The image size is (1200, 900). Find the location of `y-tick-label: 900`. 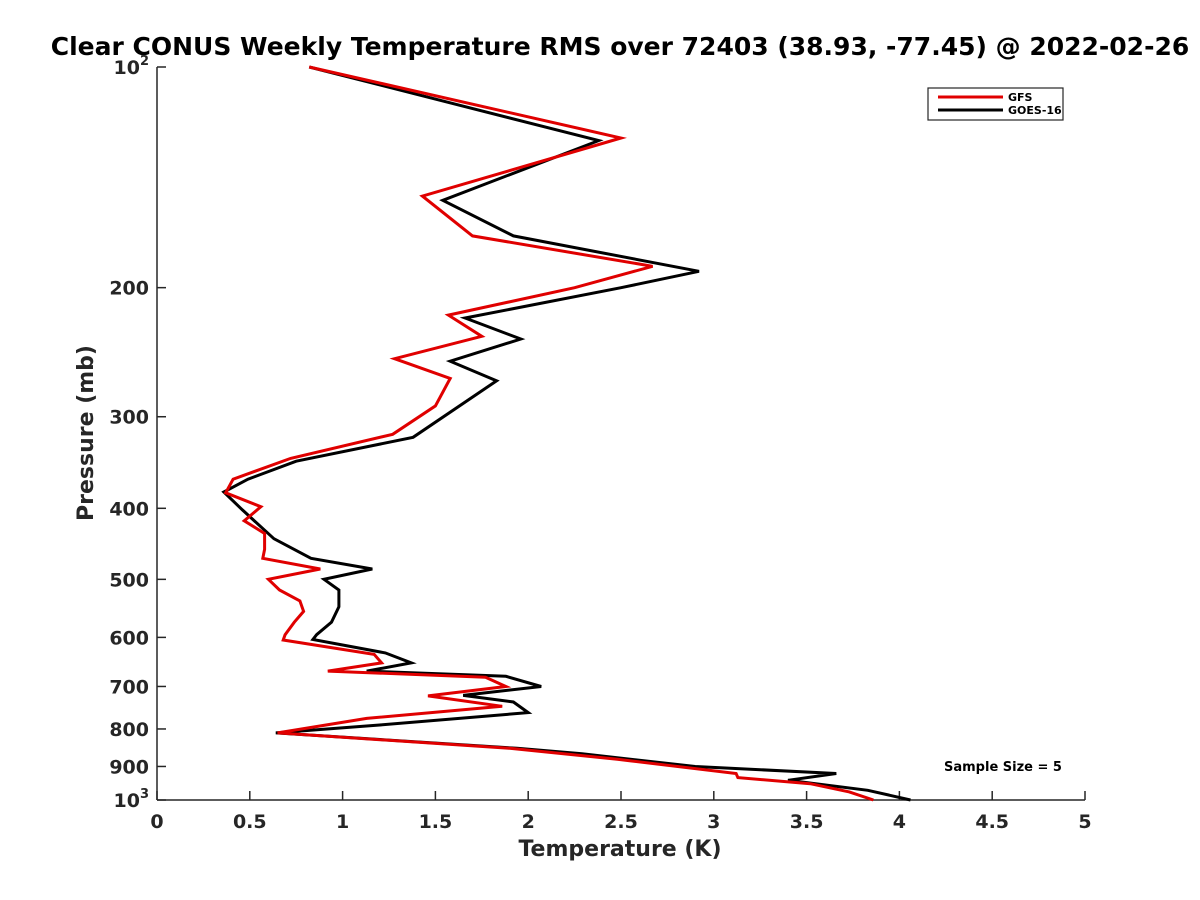

y-tick-label: 900 is located at coordinates (129, 767).